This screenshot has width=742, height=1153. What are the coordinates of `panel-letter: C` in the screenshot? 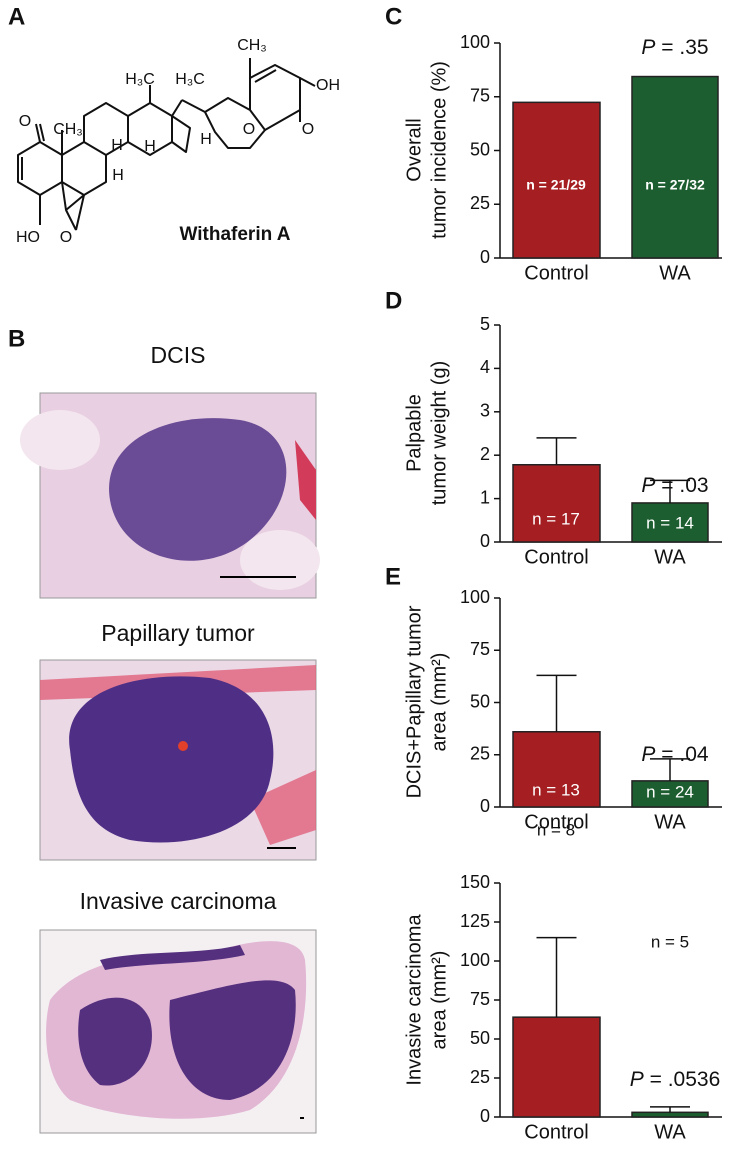 It's located at (393, 16).